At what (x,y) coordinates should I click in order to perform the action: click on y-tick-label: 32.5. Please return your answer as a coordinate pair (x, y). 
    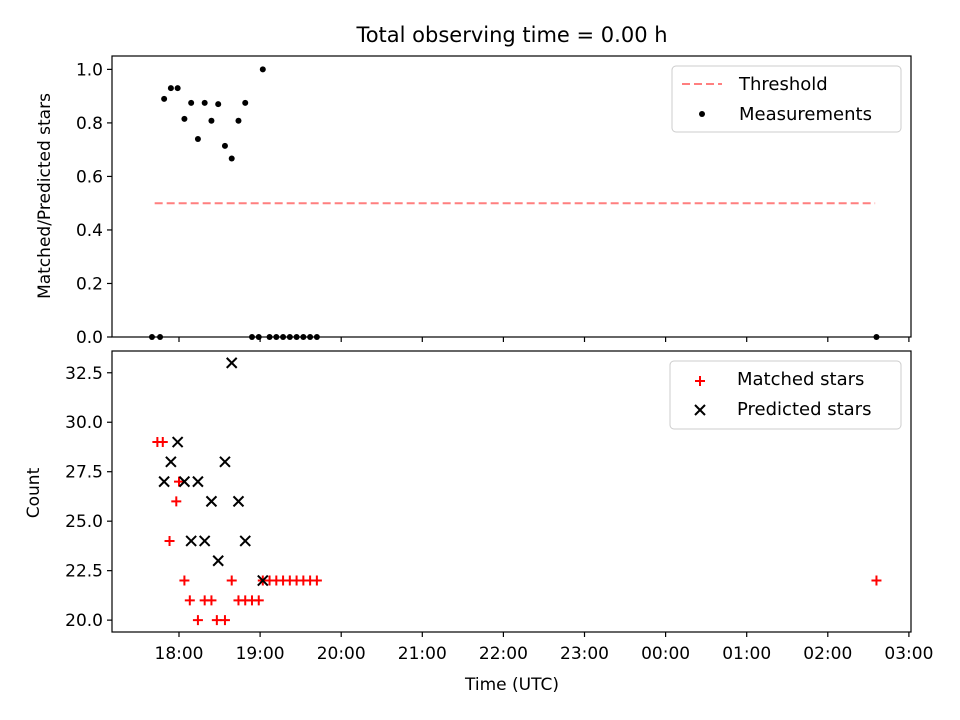
    Looking at the image, I should click on (84, 374).